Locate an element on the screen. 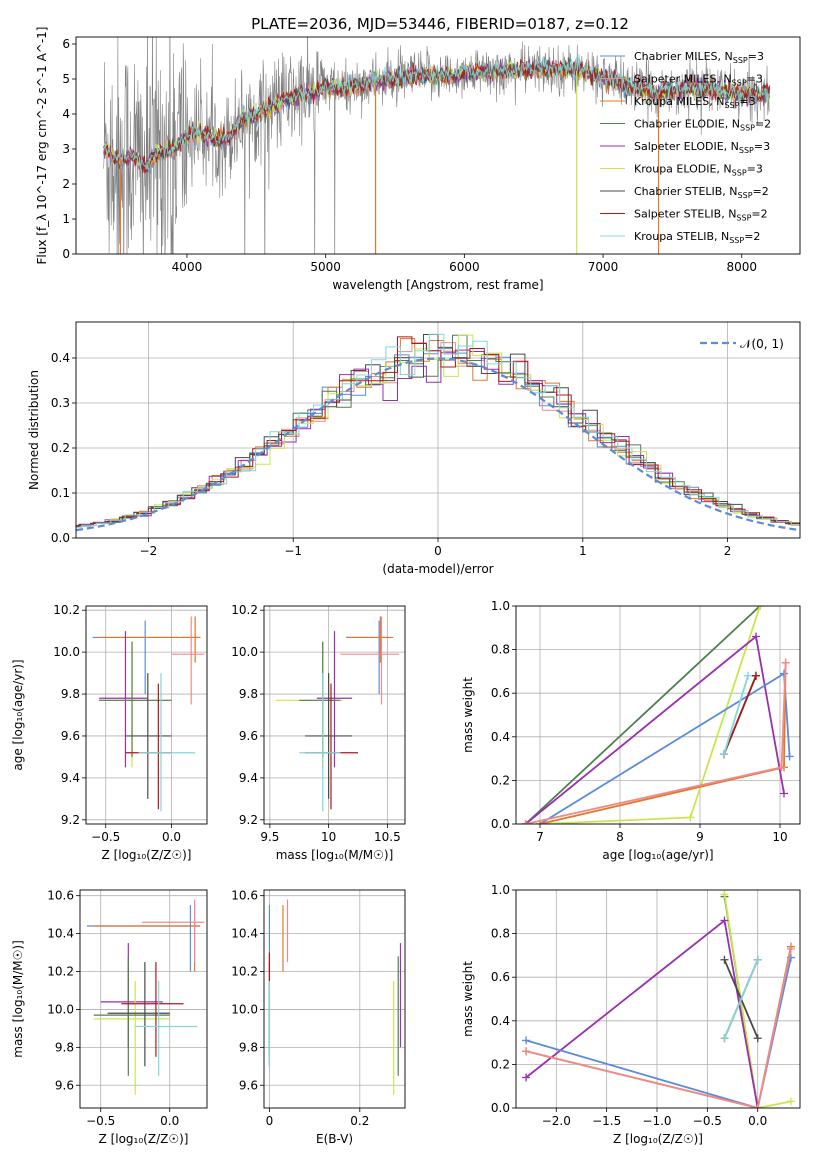  series-chabrier-miles is located at coordinates (658, 1030).